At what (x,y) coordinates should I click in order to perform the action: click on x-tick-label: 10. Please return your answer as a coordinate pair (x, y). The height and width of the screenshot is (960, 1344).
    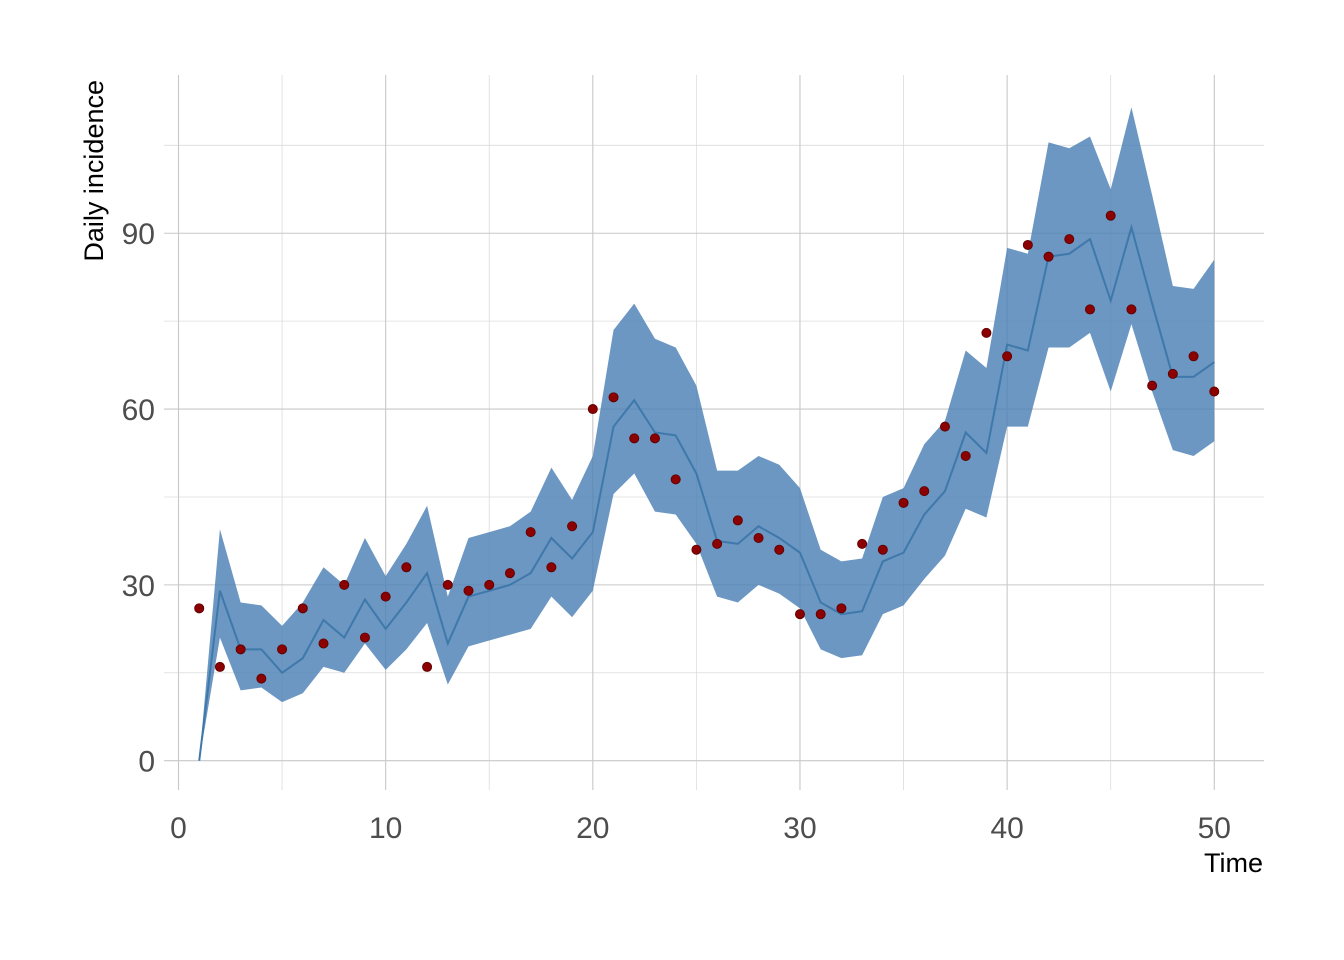
    Looking at the image, I should click on (385, 828).